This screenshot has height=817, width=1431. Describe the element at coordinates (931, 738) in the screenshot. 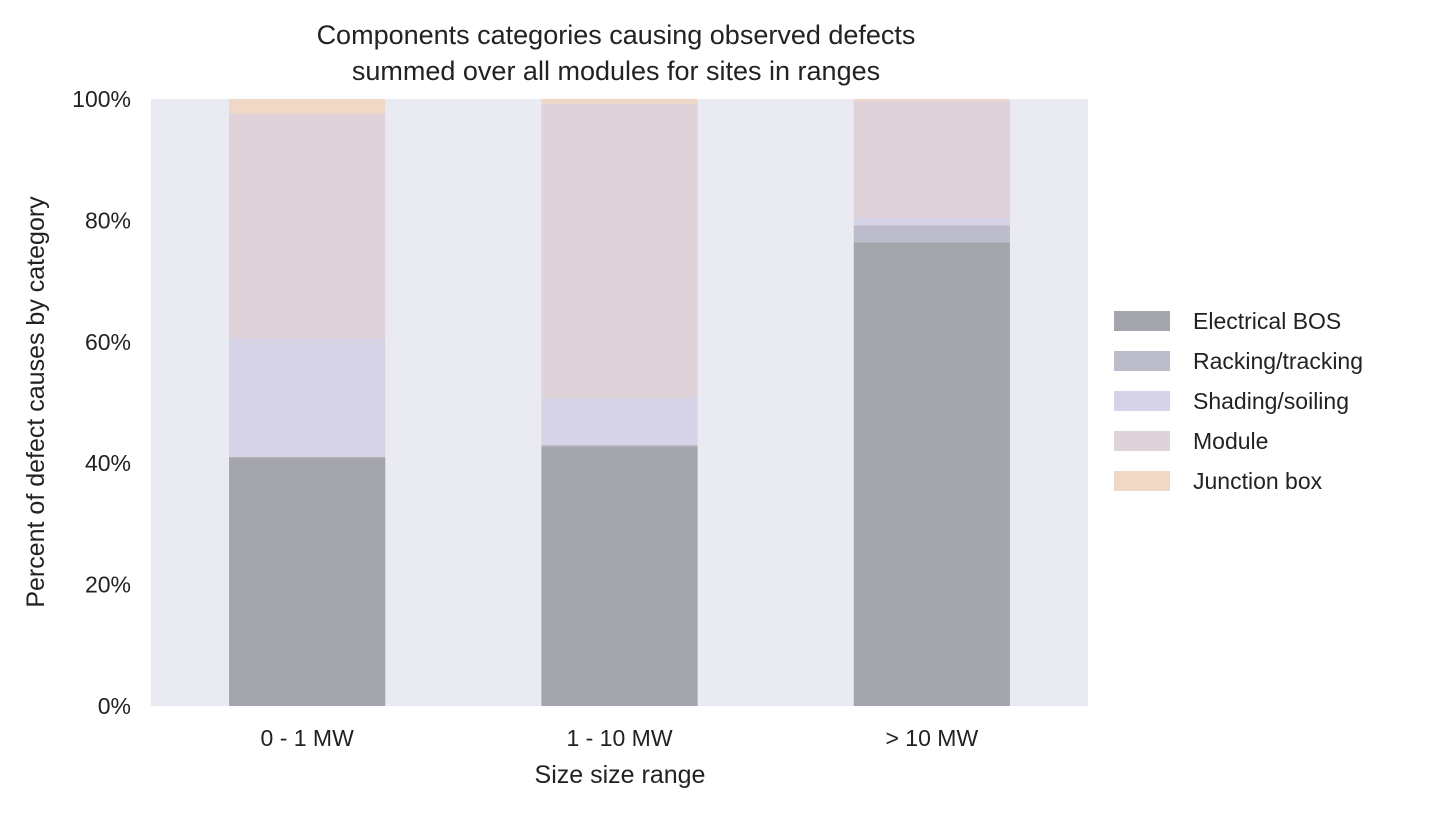

I see `x-tick-label: > 10 MW` at that location.